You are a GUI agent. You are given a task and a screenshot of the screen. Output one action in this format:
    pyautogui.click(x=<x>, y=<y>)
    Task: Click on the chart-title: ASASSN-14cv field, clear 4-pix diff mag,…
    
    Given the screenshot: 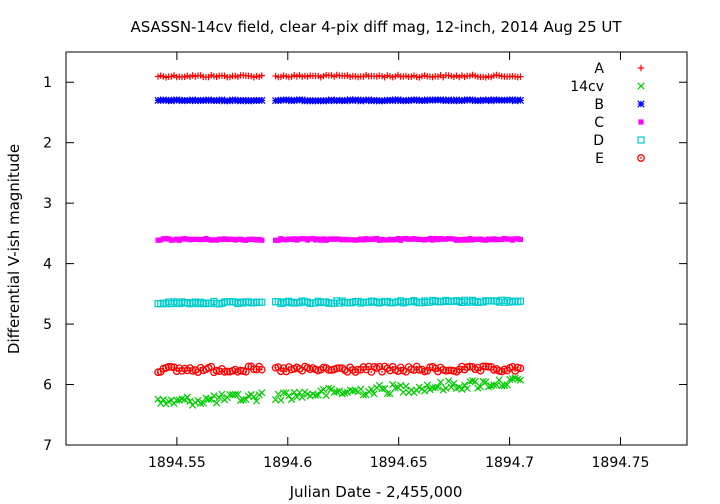 What is the action you would take?
    pyautogui.click(x=376, y=27)
    